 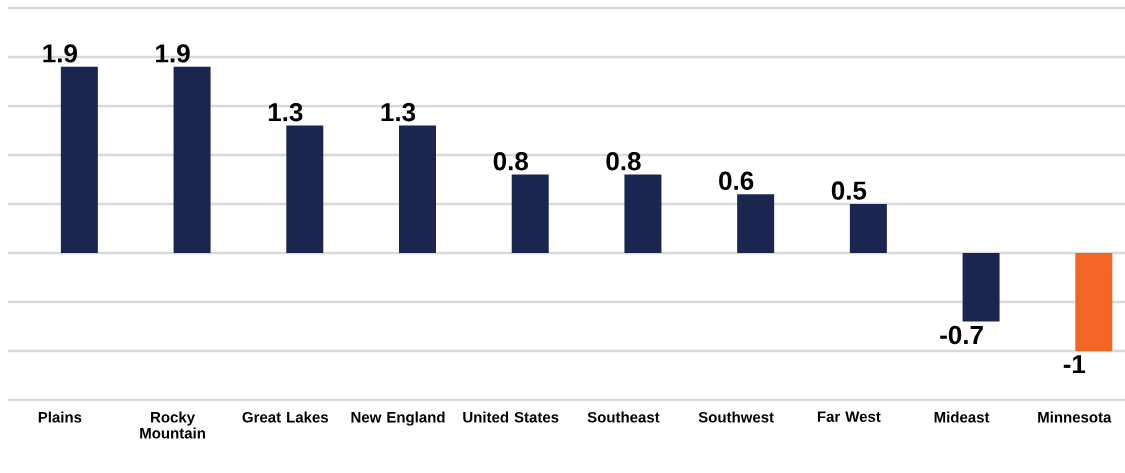 What do you see at coordinates (849, 416) in the screenshot?
I see `x-tick-label: Far West` at bounding box center [849, 416].